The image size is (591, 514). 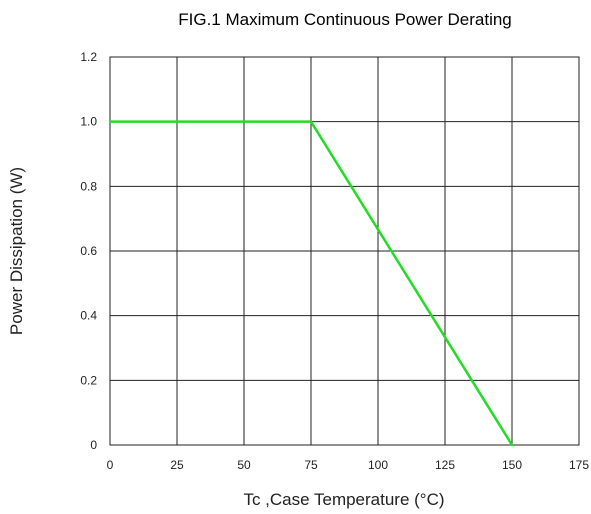 What do you see at coordinates (343, 499) in the screenshot?
I see `x-axis-label: Tc ,Case Temperature (°C)` at bounding box center [343, 499].